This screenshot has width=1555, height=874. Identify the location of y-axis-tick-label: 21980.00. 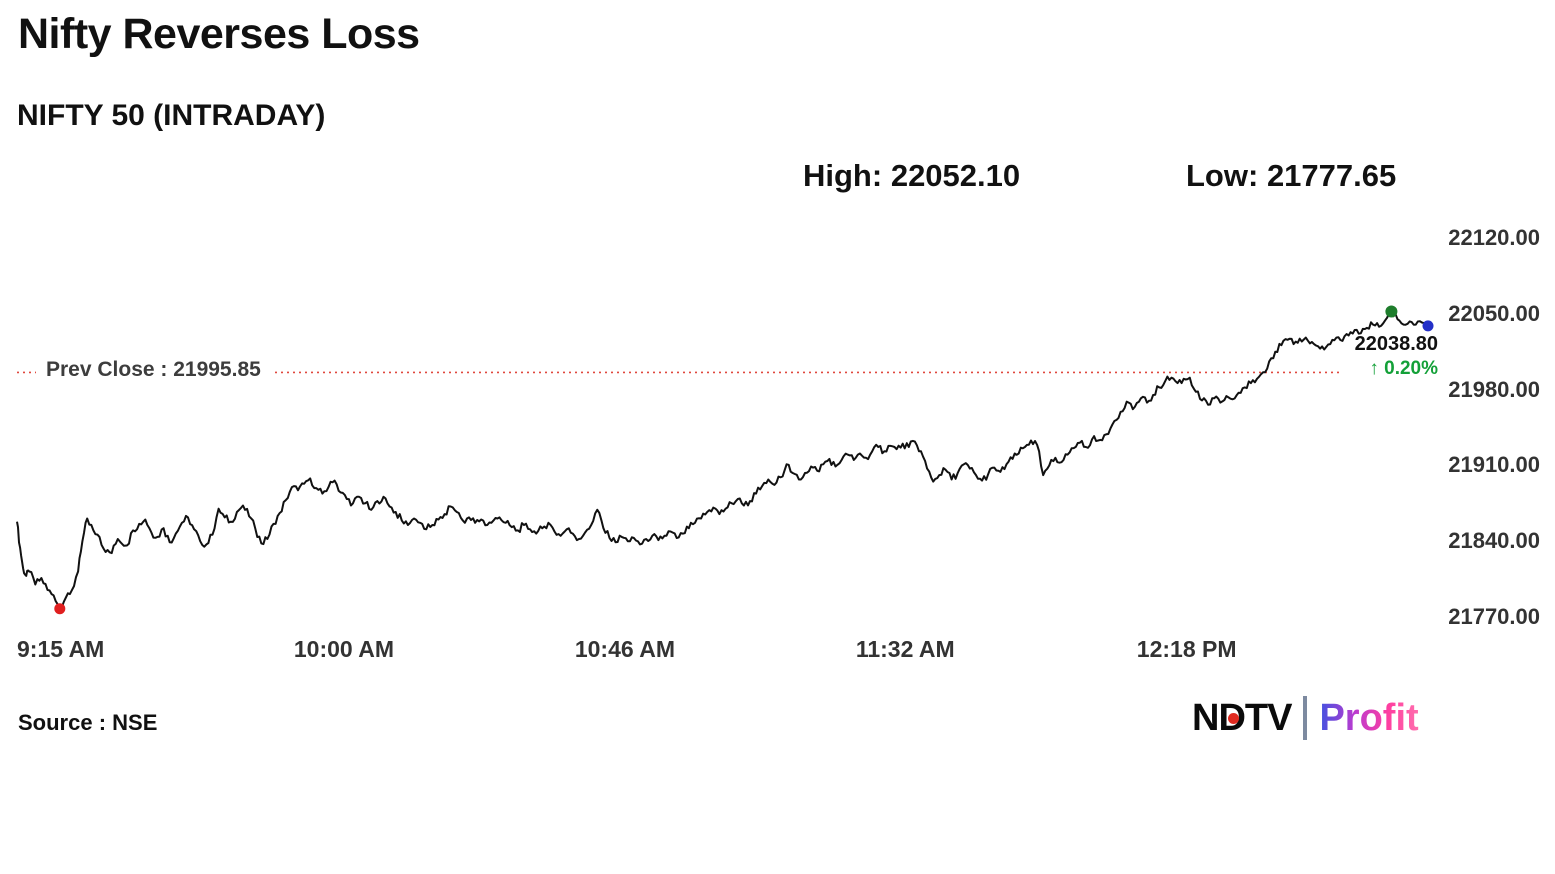
(1494, 389).